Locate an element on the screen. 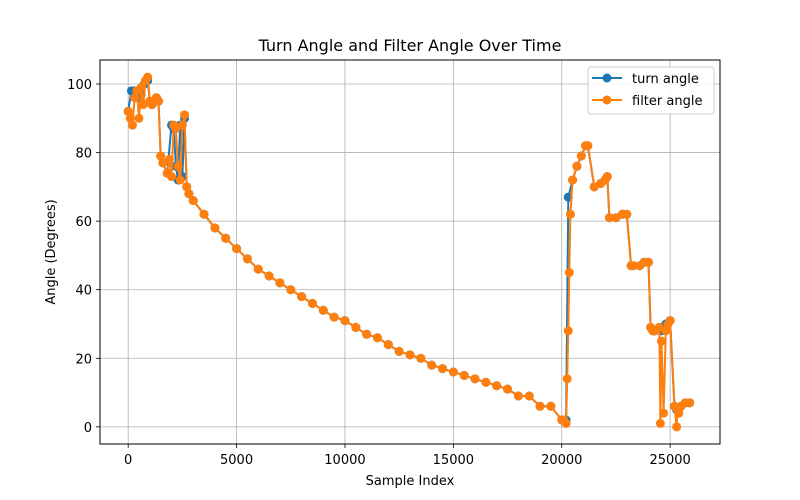 The height and width of the screenshot is (500, 800). x-tick-label: 25000 is located at coordinates (669, 460).